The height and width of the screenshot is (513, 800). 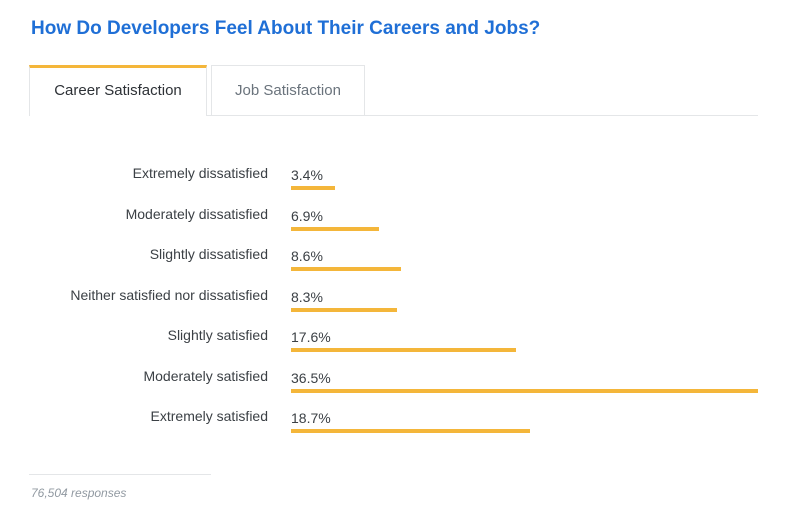 What do you see at coordinates (79, 493) in the screenshot?
I see `response-count: 76,504 responses` at bounding box center [79, 493].